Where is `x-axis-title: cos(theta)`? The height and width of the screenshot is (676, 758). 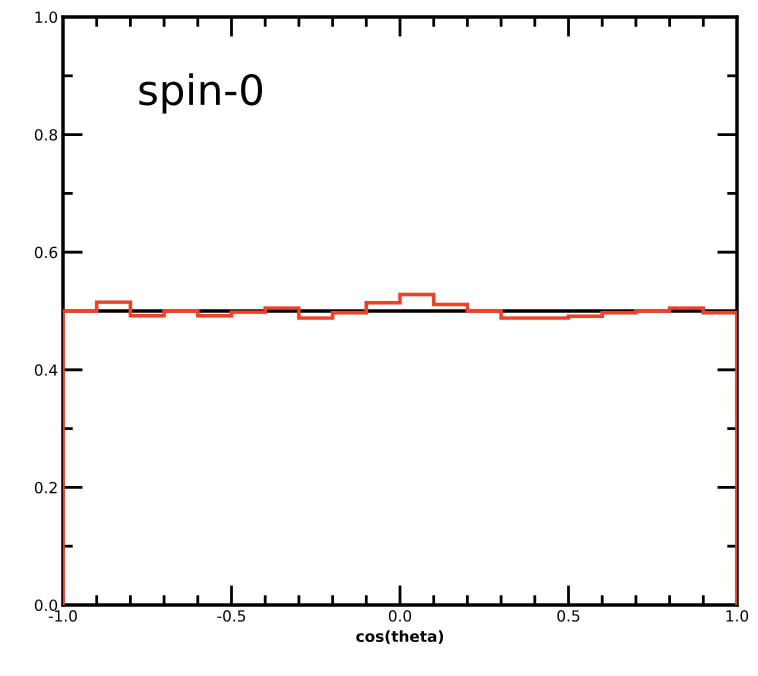 x-axis-title: cos(theta) is located at coordinates (400, 637).